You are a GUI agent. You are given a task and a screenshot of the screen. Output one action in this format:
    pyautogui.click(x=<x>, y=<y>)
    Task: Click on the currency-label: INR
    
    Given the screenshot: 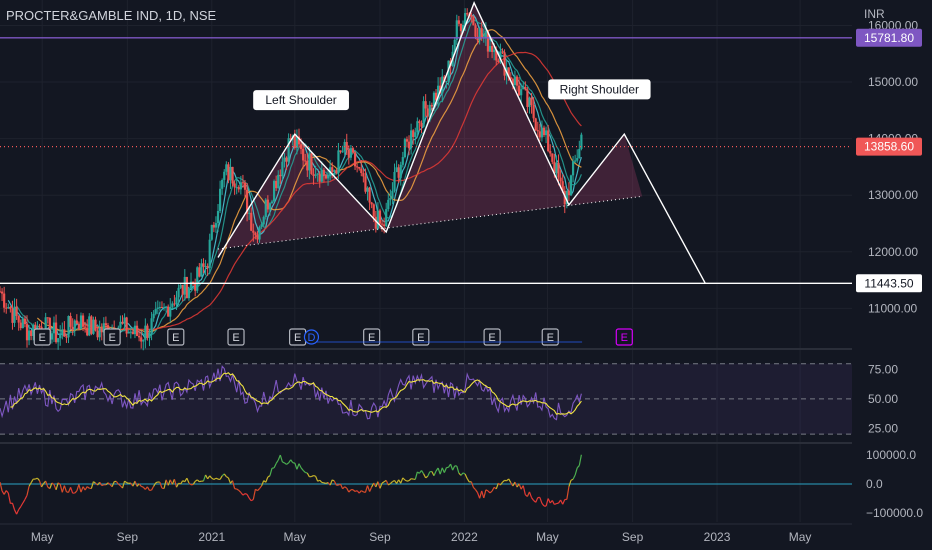 What is the action you would take?
    pyautogui.click(x=874, y=14)
    